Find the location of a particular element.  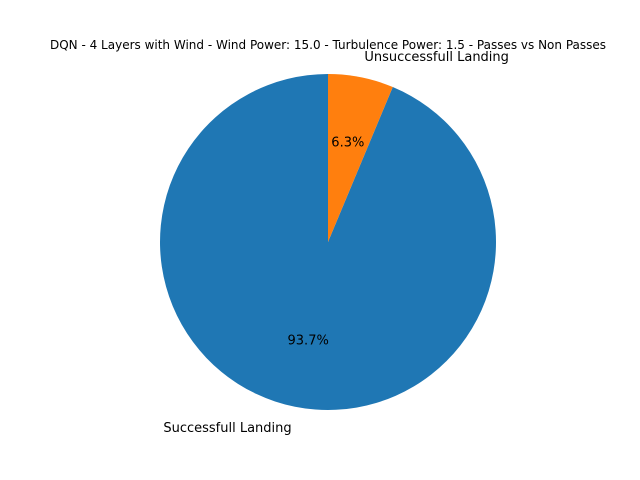

slice-percent-unsuccessfull-landing: 6.3% is located at coordinates (347, 143).